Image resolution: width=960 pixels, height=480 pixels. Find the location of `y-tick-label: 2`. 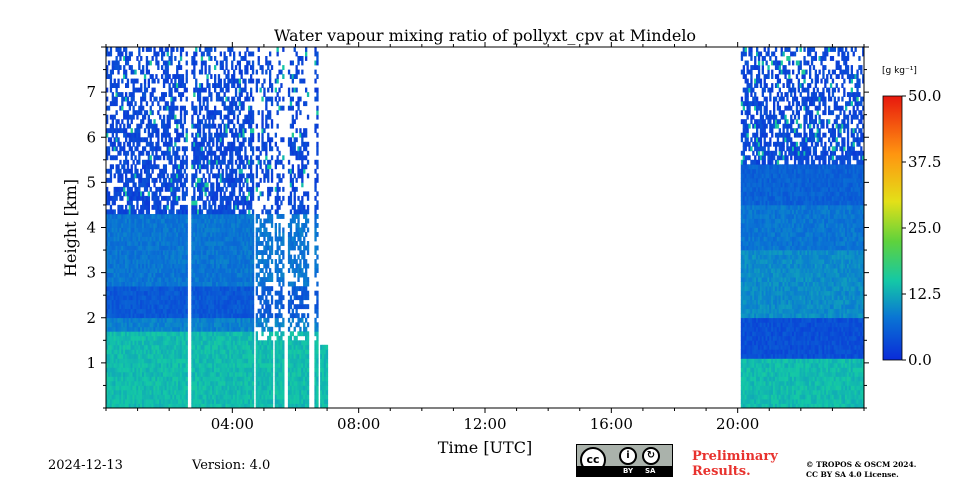

y-tick-label: 2 is located at coordinates (91, 318).